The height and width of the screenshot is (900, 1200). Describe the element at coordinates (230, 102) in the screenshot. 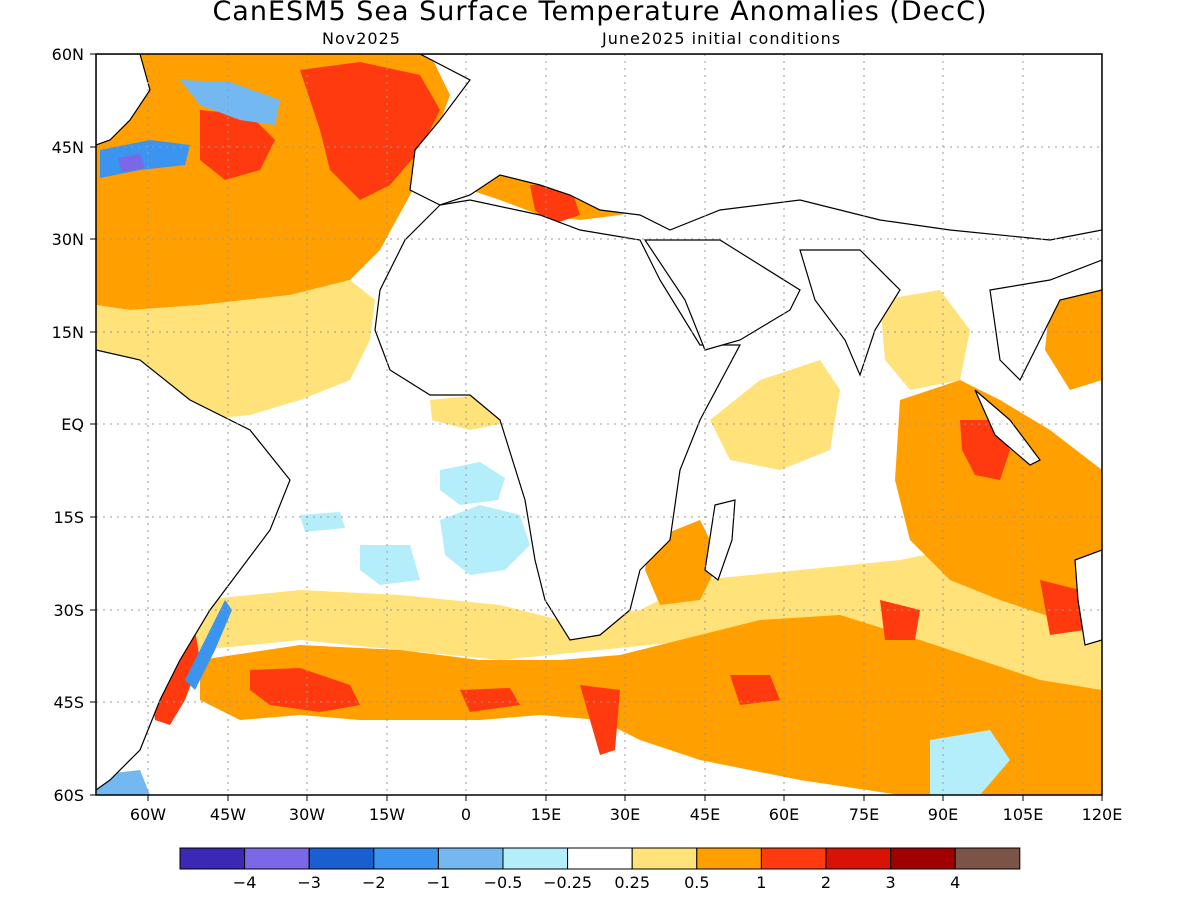

I see `newfoundland-cold-patch` at that location.